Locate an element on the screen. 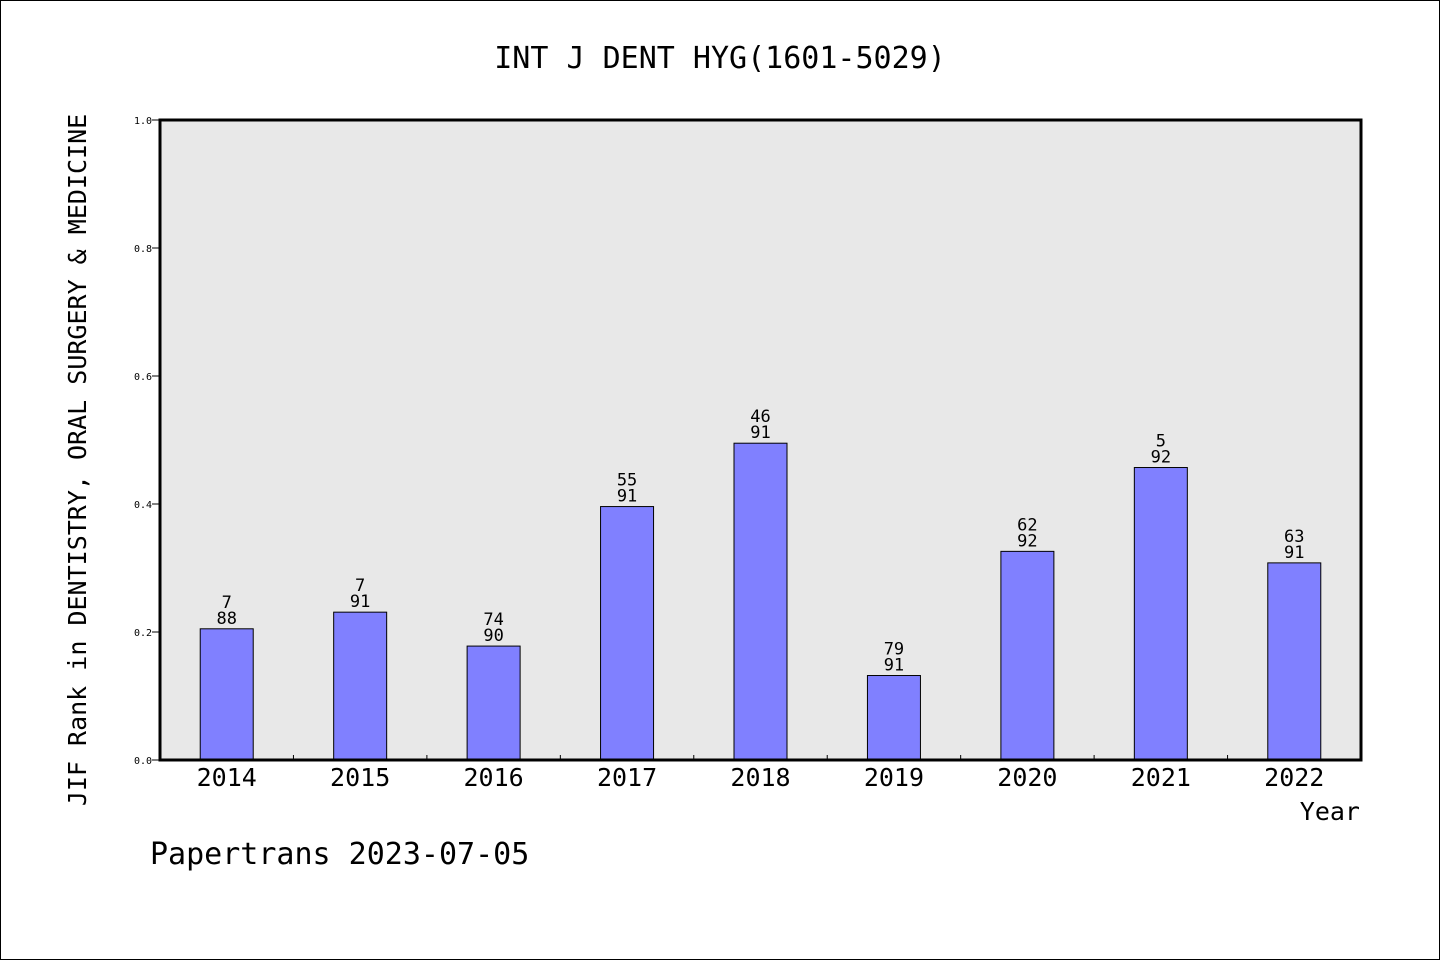  bar-2022 is located at coordinates (1294, 661).